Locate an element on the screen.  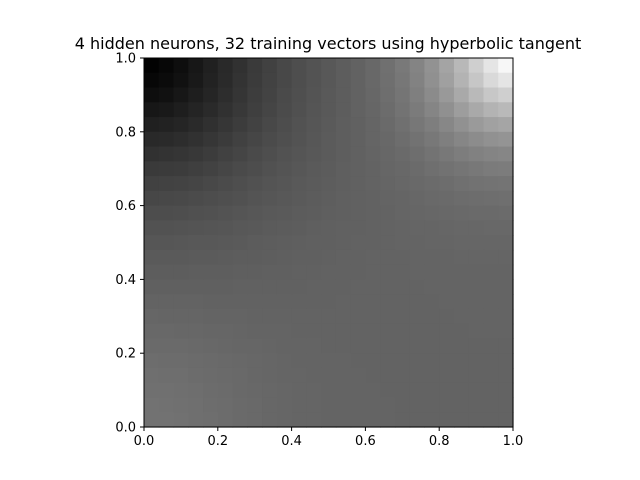
x-tick-label: 0.2 is located at coordinates (217, 441).